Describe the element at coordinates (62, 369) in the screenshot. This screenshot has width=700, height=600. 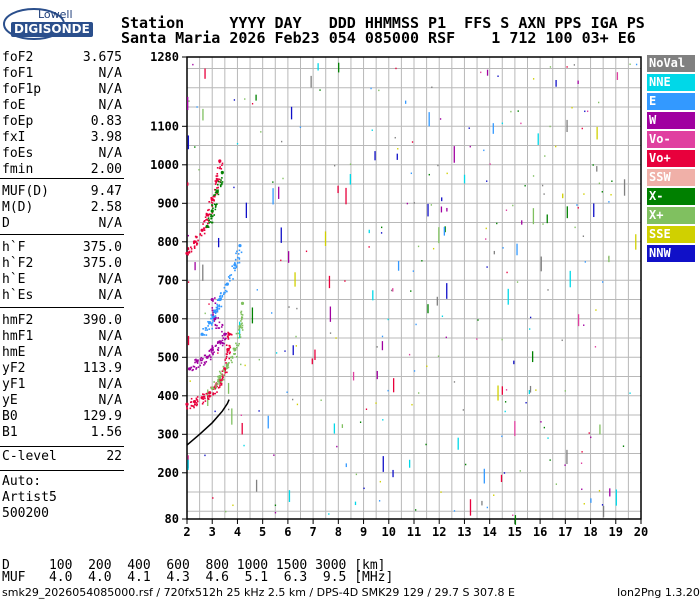
I see `param-yf2: yF2 113.9` at that location.